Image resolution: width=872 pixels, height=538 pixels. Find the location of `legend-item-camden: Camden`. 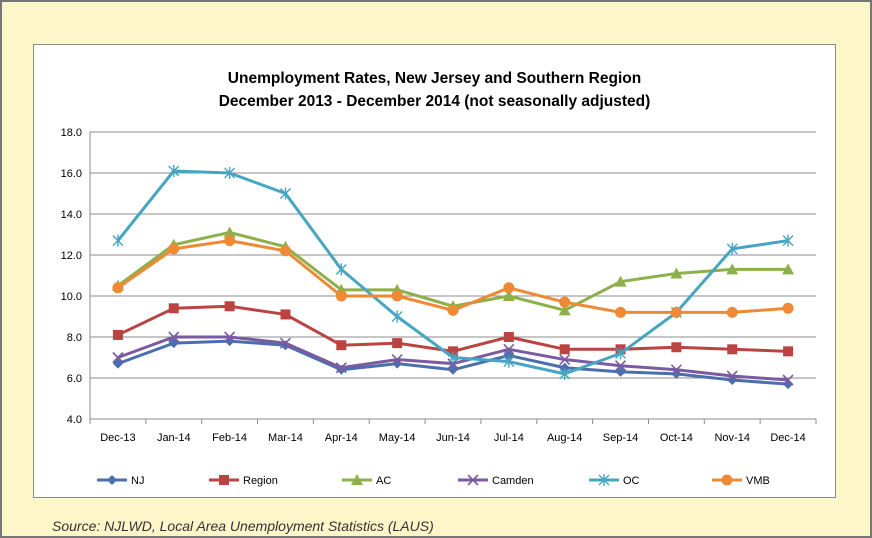

legend-item-camden: Camden is located at coordinates (496, 480).